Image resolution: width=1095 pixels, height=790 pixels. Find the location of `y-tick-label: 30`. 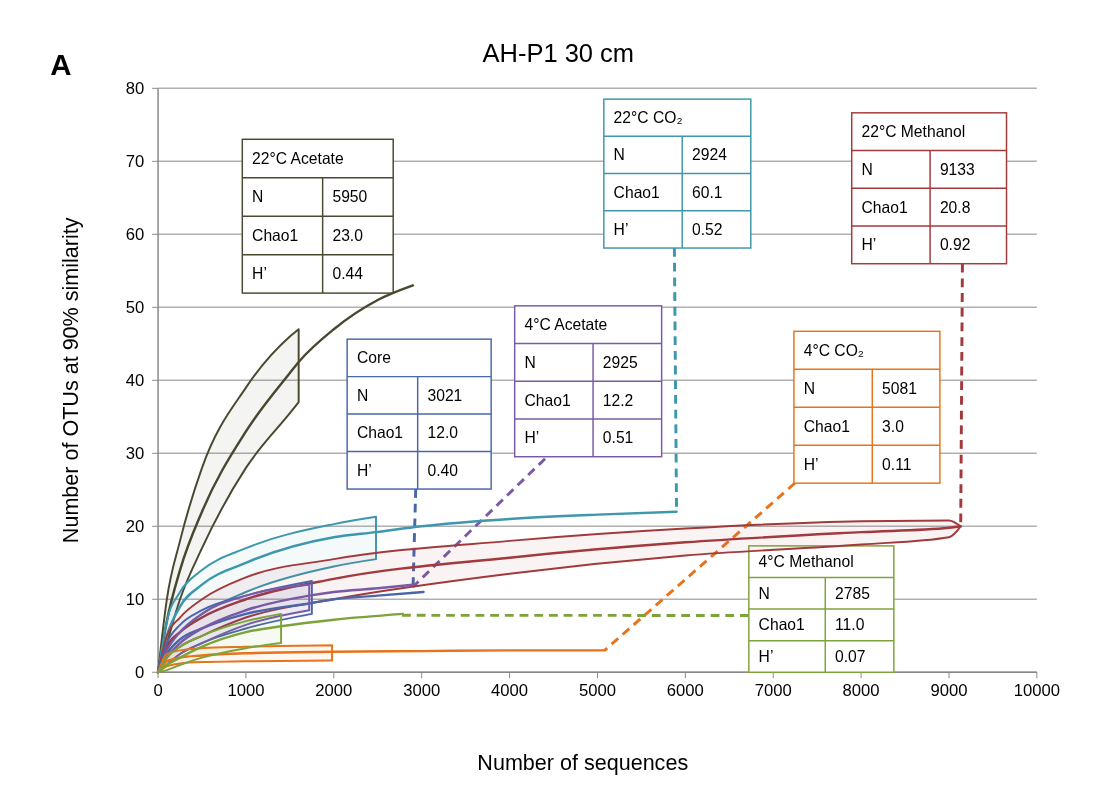

y-tick-label: 30 is located at coordinates (135, 453).